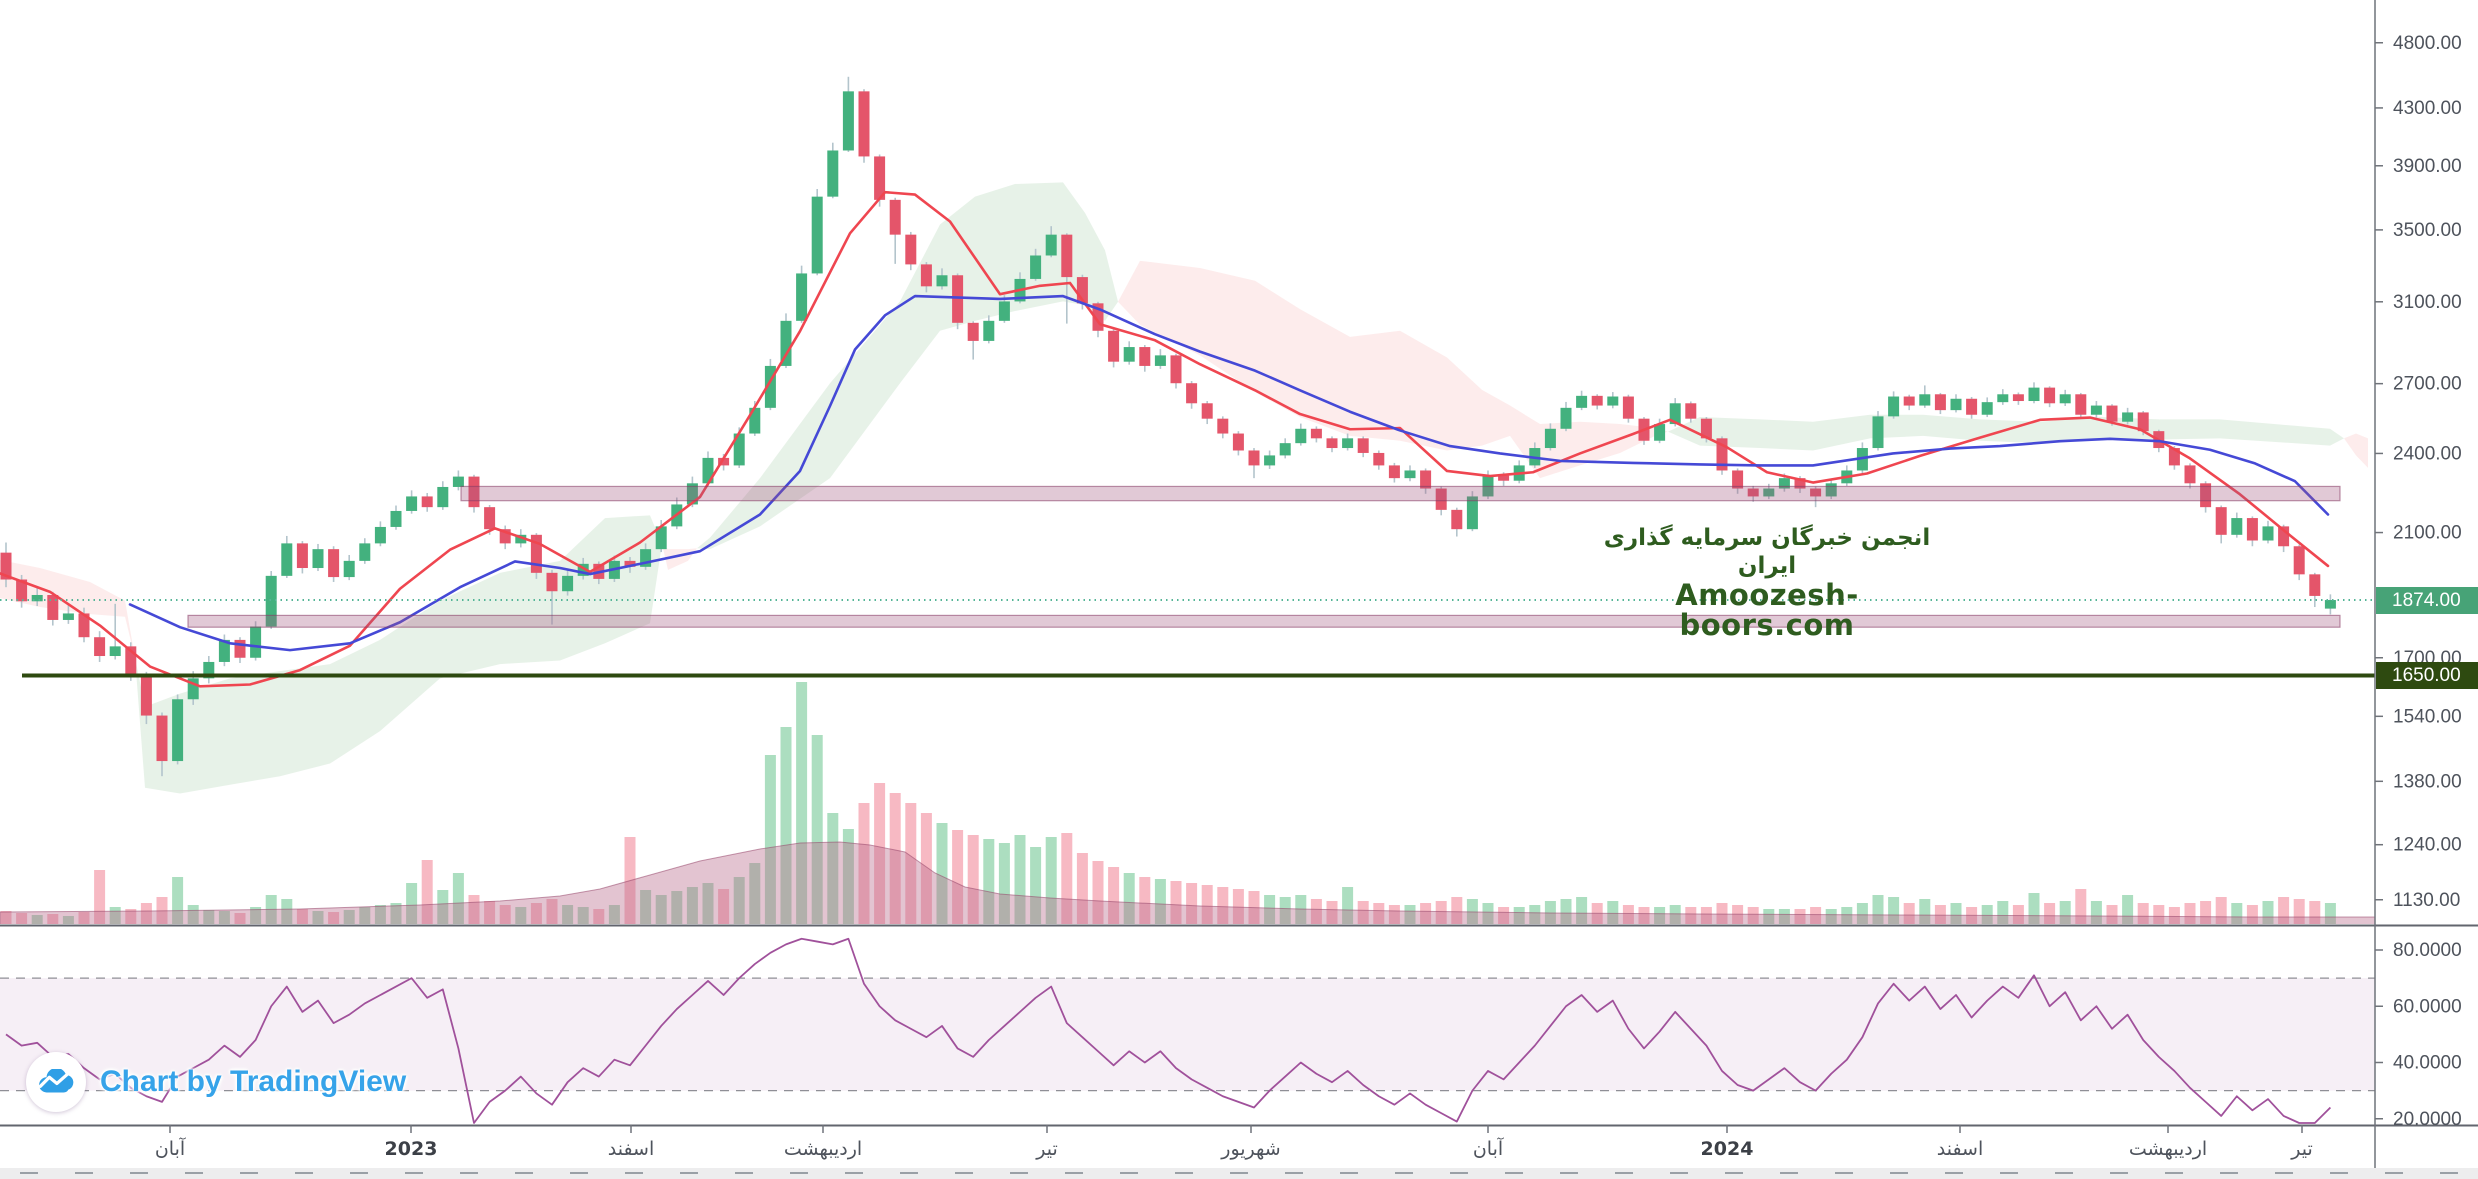 This screenshot has height=1179, width=2478. Describe the element at coordinates (2301, 1149) in the screenshot. I see `time-axis-label: تیر` at that location.